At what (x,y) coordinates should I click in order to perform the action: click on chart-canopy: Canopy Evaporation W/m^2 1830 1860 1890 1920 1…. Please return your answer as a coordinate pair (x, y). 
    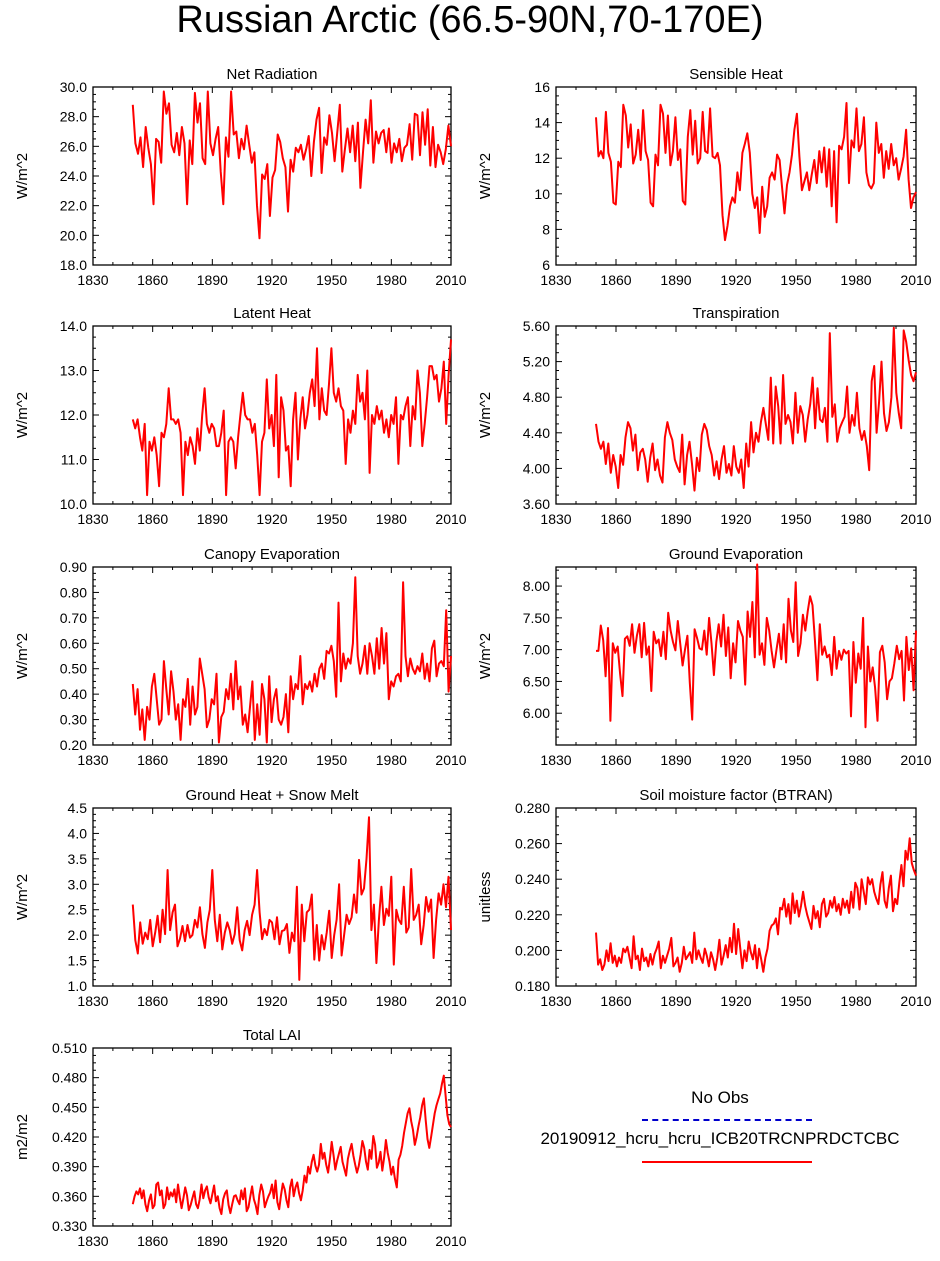
    Looking at the image, I should click on (240, 657).